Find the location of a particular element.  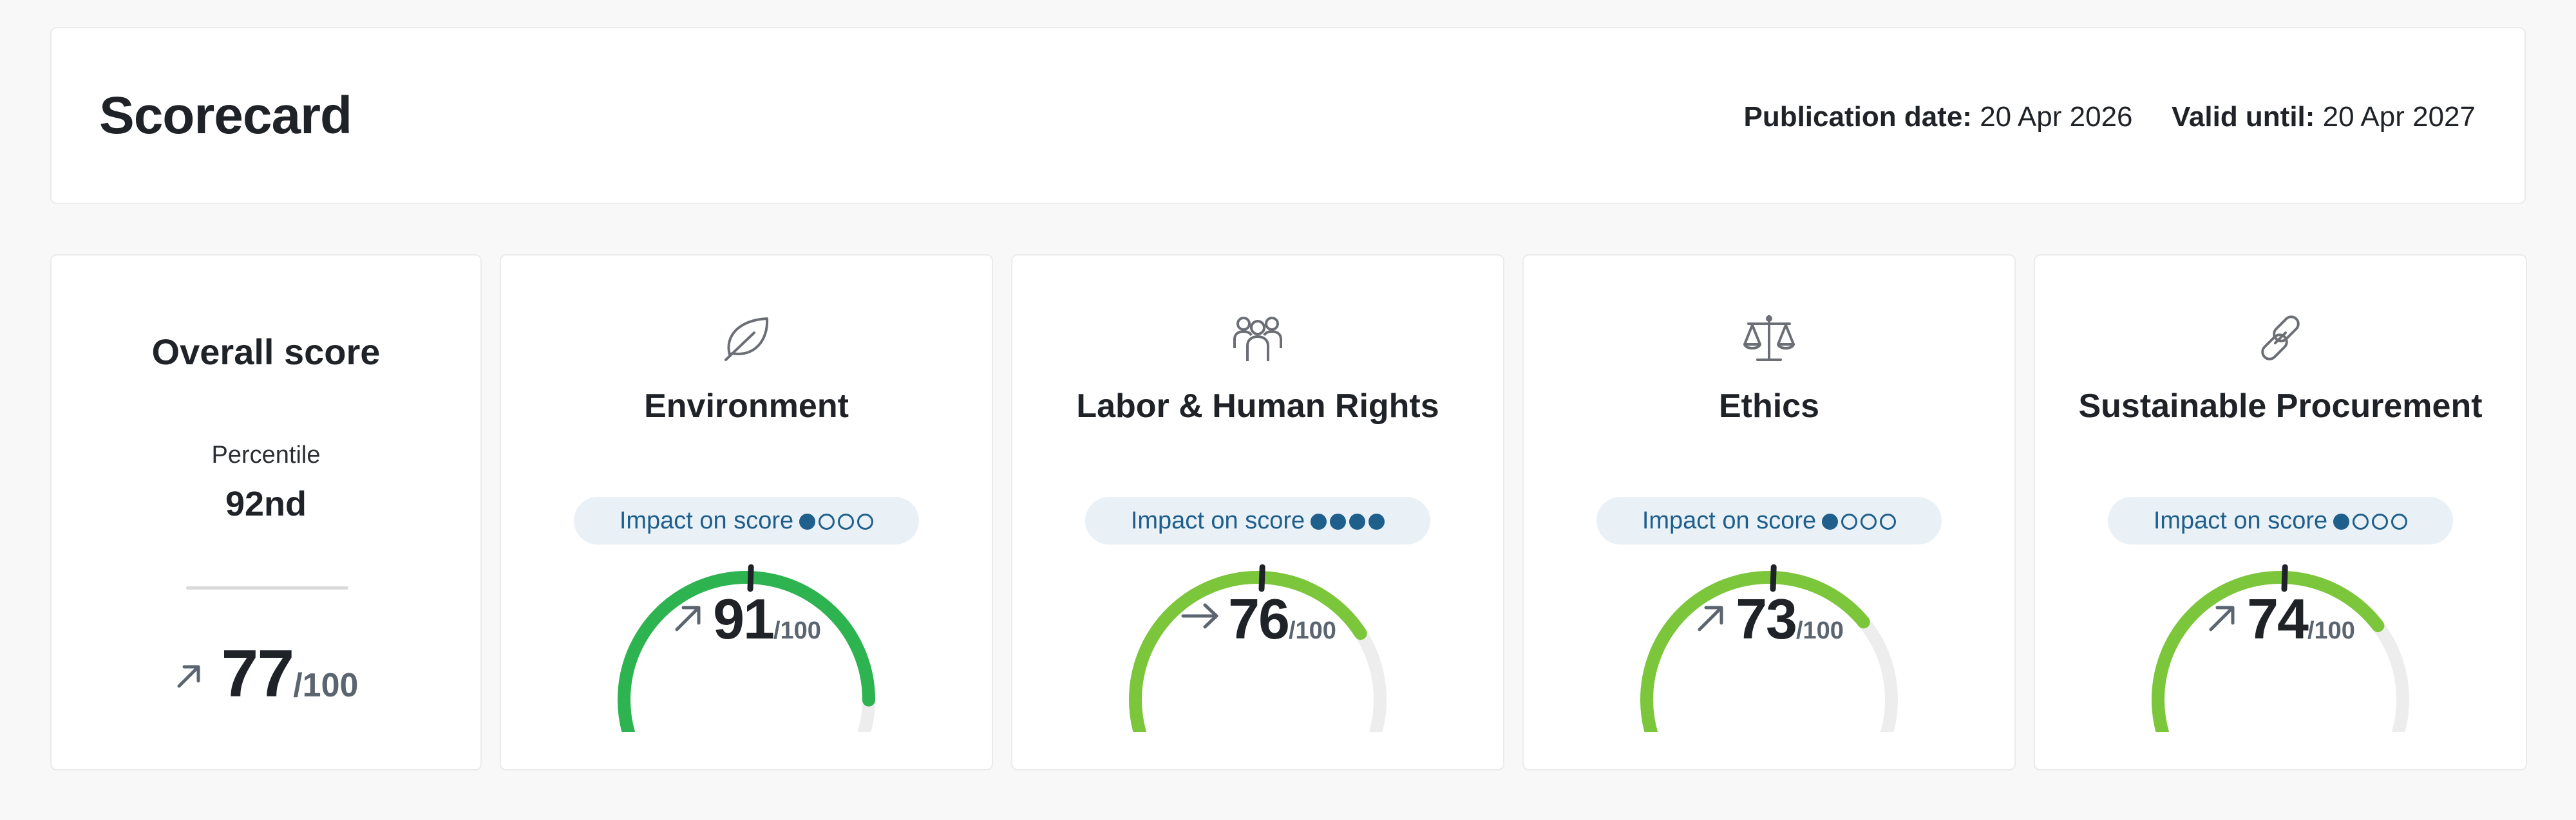

category-title: Sustainable Procurement is located at coordinates (2280, 406).